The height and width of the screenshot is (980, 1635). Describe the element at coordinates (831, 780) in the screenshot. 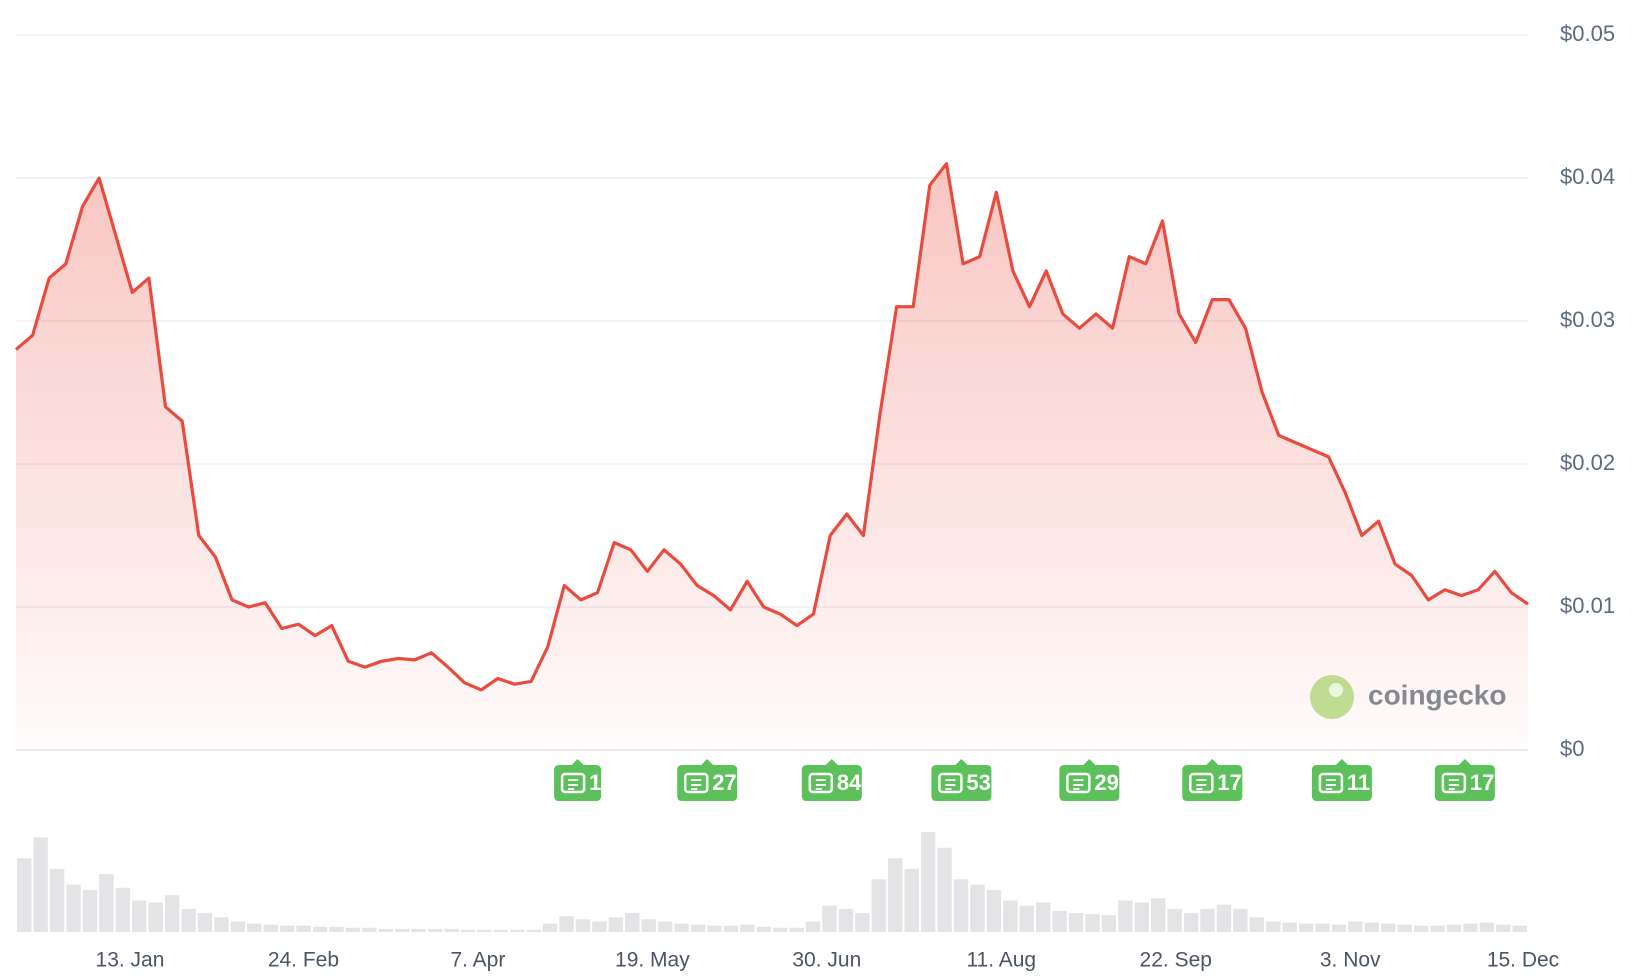

I see `news-badge: 84` at that location.